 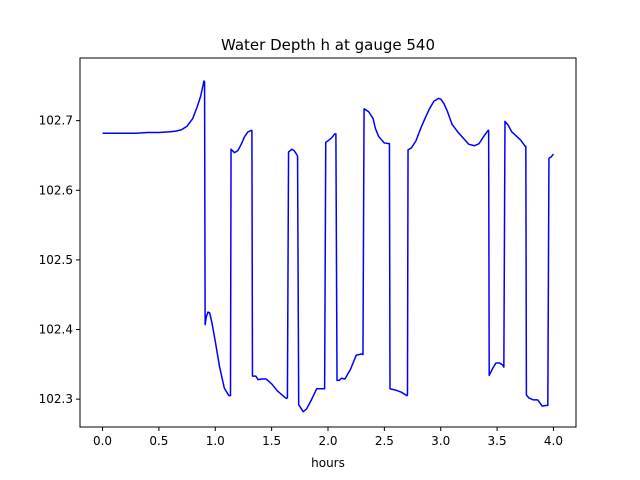 What do you see at coordinates (327, 441) in the screenshot?
I see `x-tick-label: 2.0` at bounding box center [327, 441].